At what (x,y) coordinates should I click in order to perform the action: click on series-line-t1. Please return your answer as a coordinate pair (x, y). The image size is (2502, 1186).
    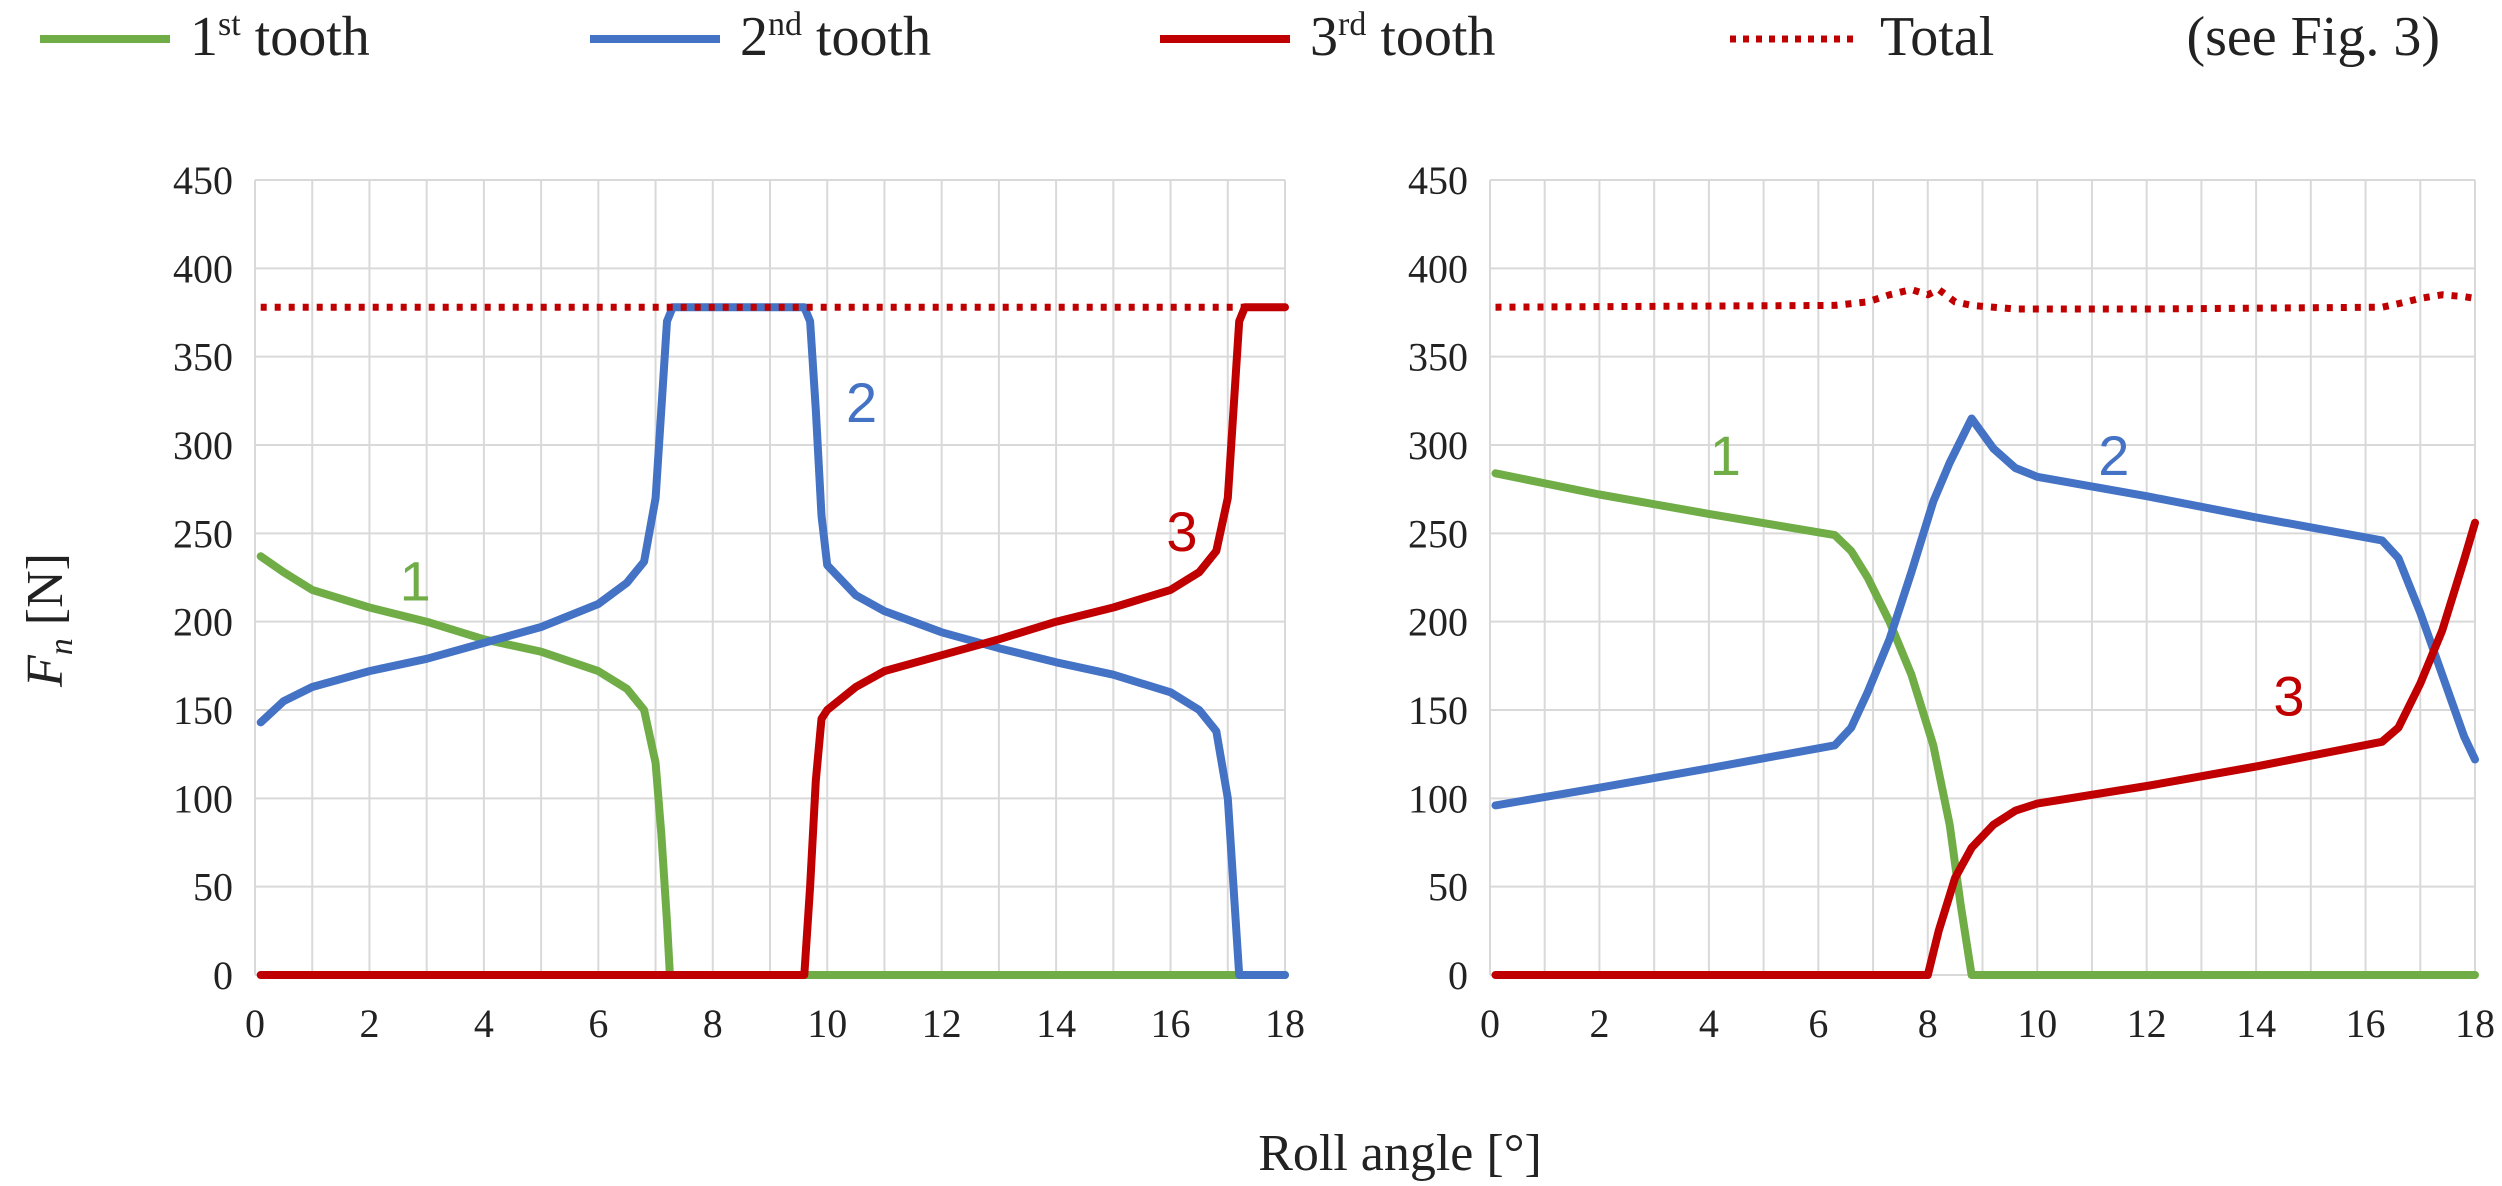
    Looking at the image, I should click on (772, 765).